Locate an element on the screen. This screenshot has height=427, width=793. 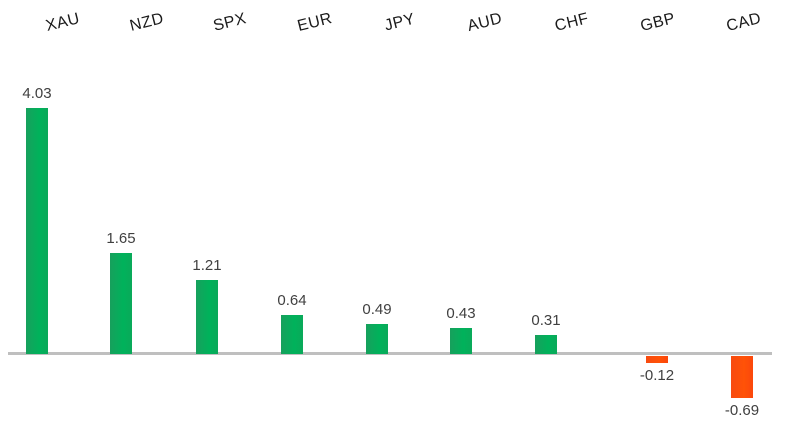
value-label: 0.31 is located at coordinates (546, 320).